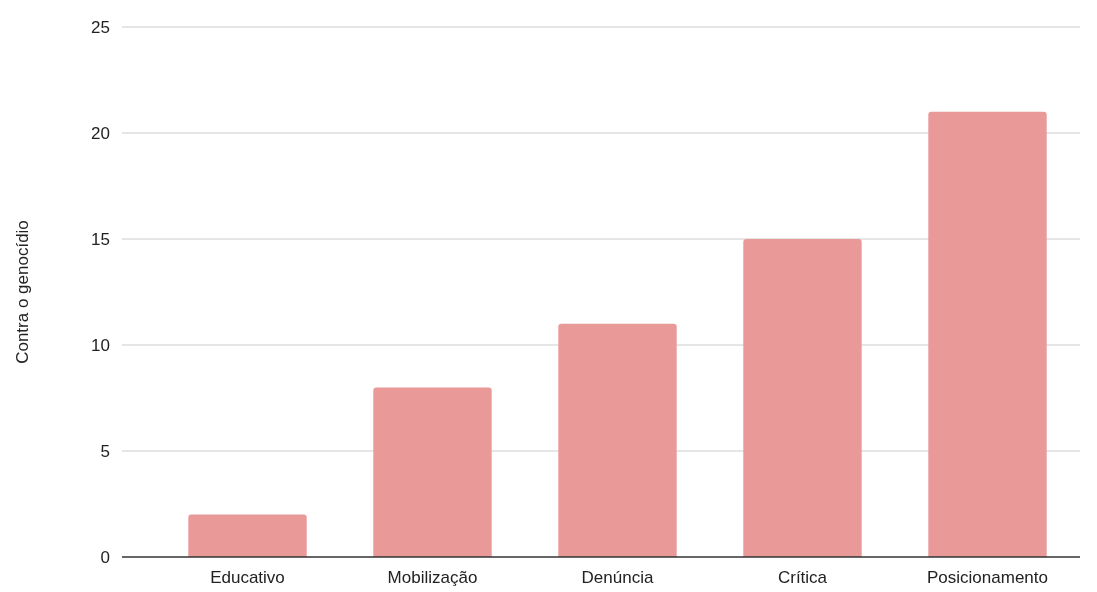 Image resolution: width=1097 pixels, height=592 pixels. I want to click on y-tick-label: 25, so click(100, 27).